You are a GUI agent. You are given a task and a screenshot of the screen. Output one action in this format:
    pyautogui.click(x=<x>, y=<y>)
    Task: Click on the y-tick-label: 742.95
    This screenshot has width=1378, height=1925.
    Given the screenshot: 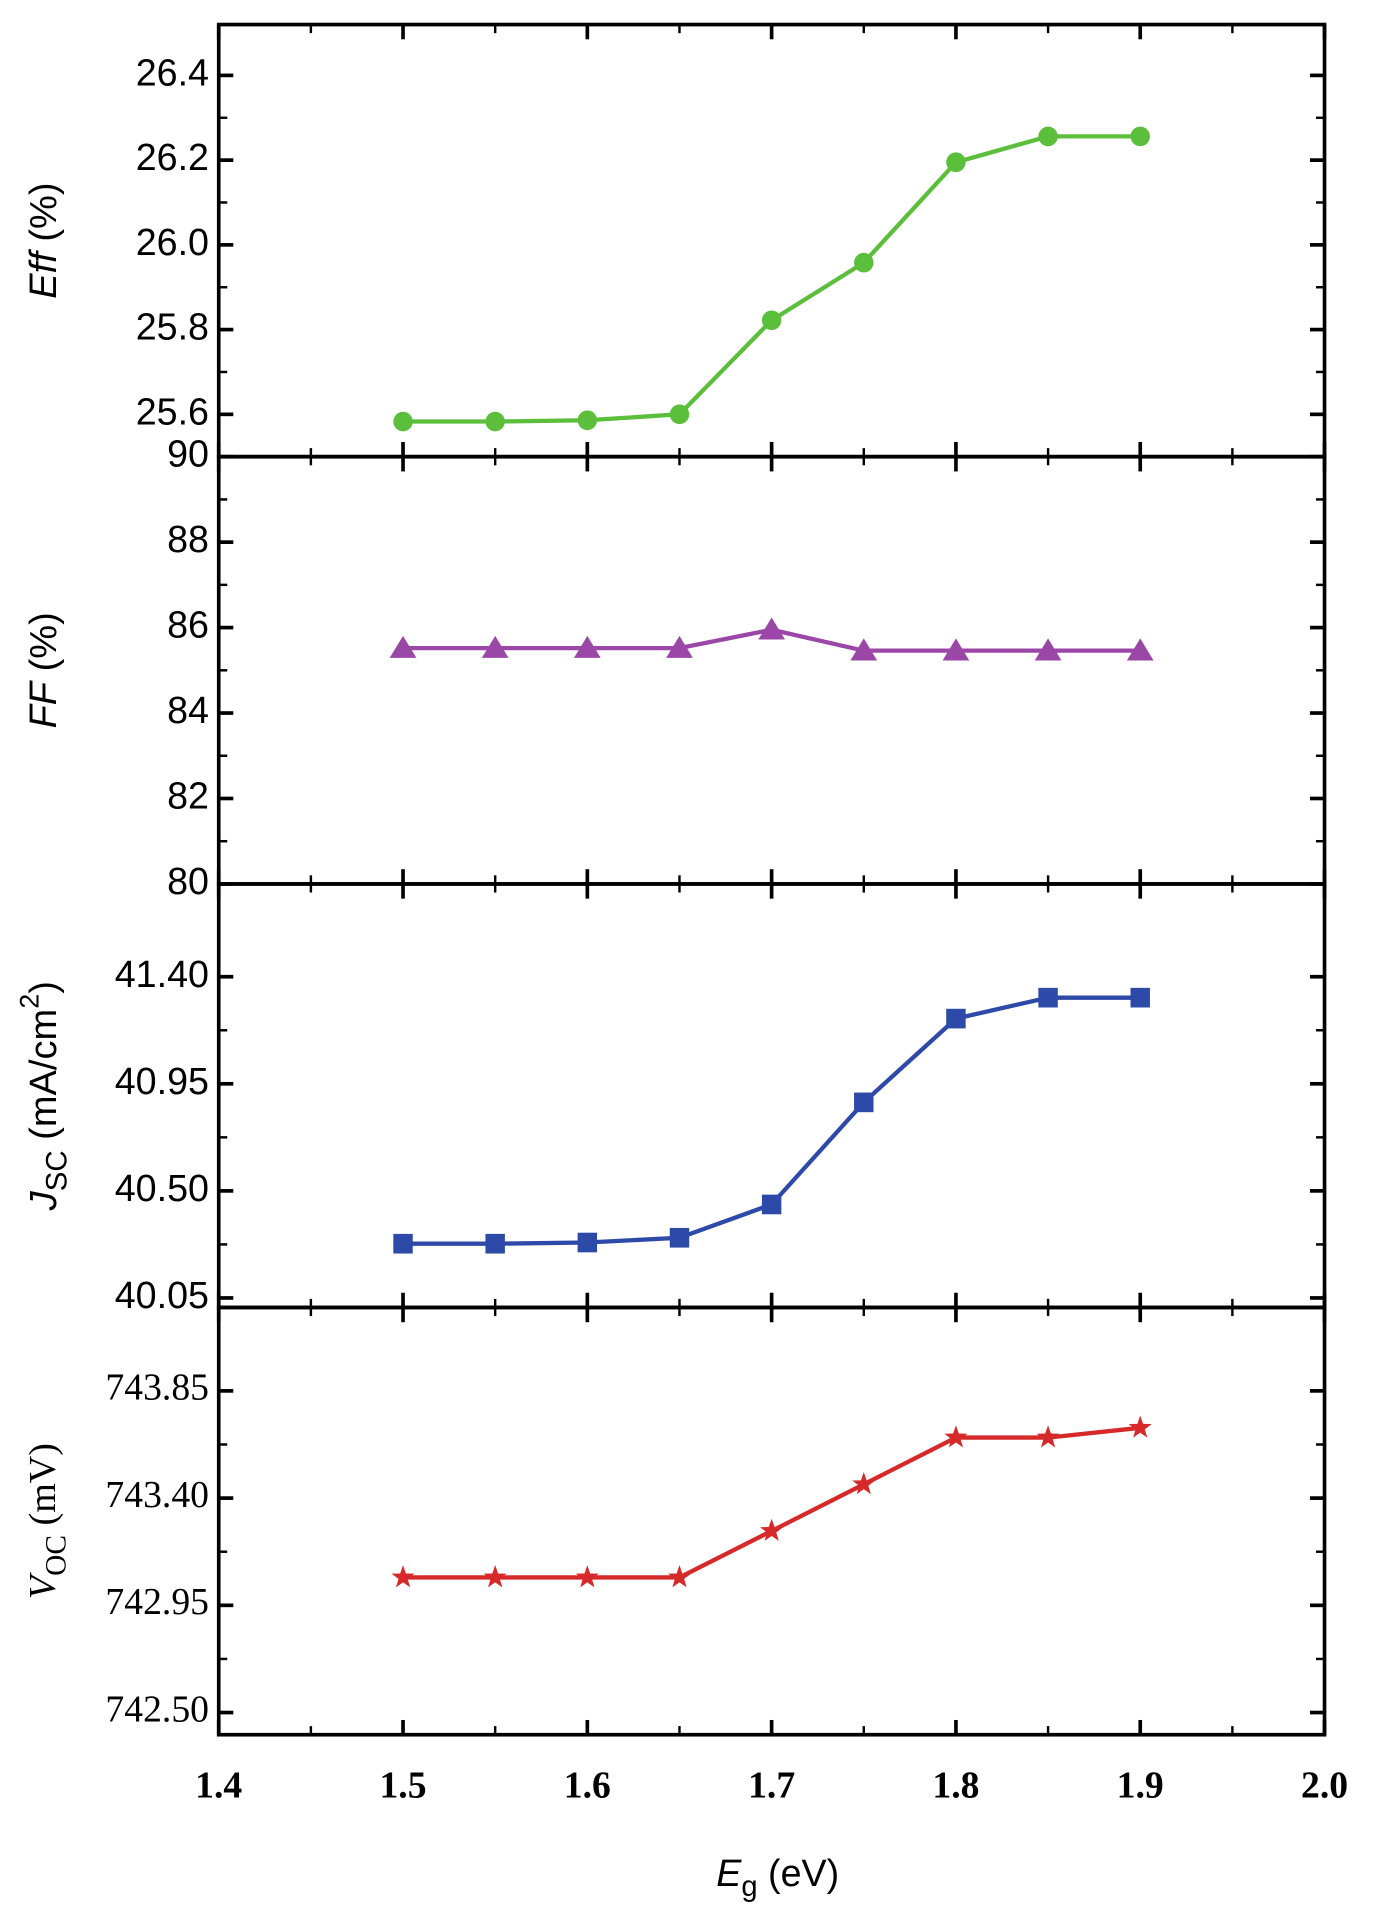 What is the action you would take?
    pyautogui.click(x=157, y=1602)
    